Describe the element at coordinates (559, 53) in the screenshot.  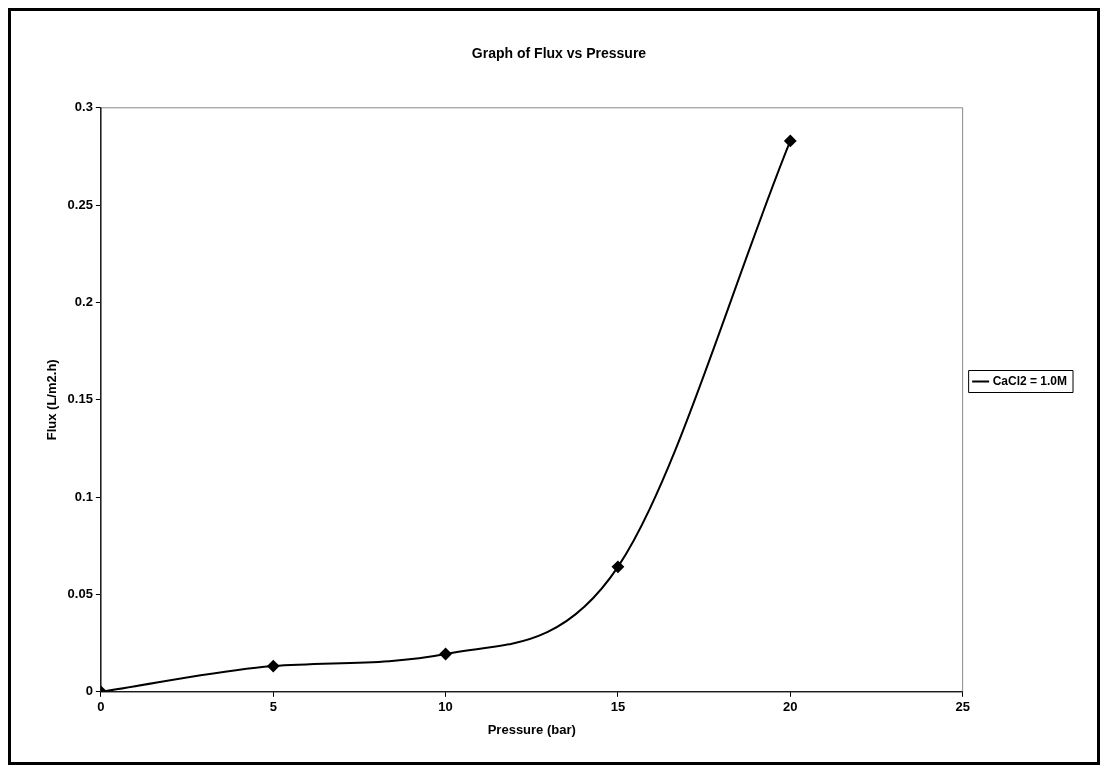
I see `chart-title: Graph of Flux vs Pressure` at that location.